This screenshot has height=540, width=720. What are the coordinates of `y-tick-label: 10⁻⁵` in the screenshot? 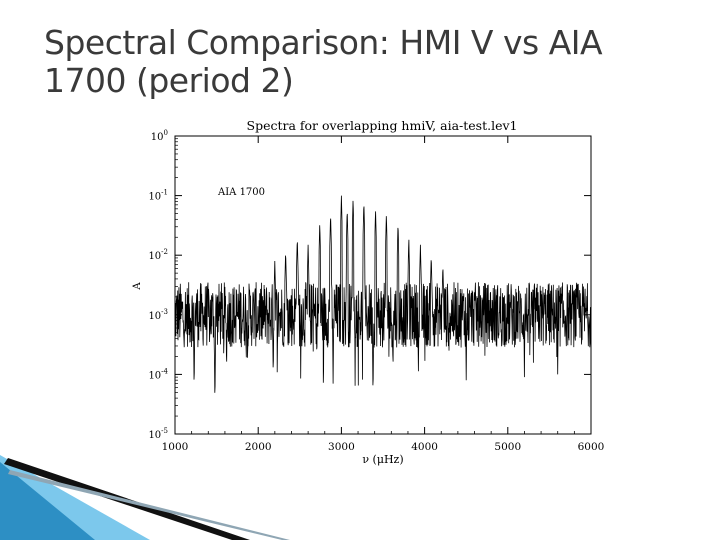 It's located at (158, 434).